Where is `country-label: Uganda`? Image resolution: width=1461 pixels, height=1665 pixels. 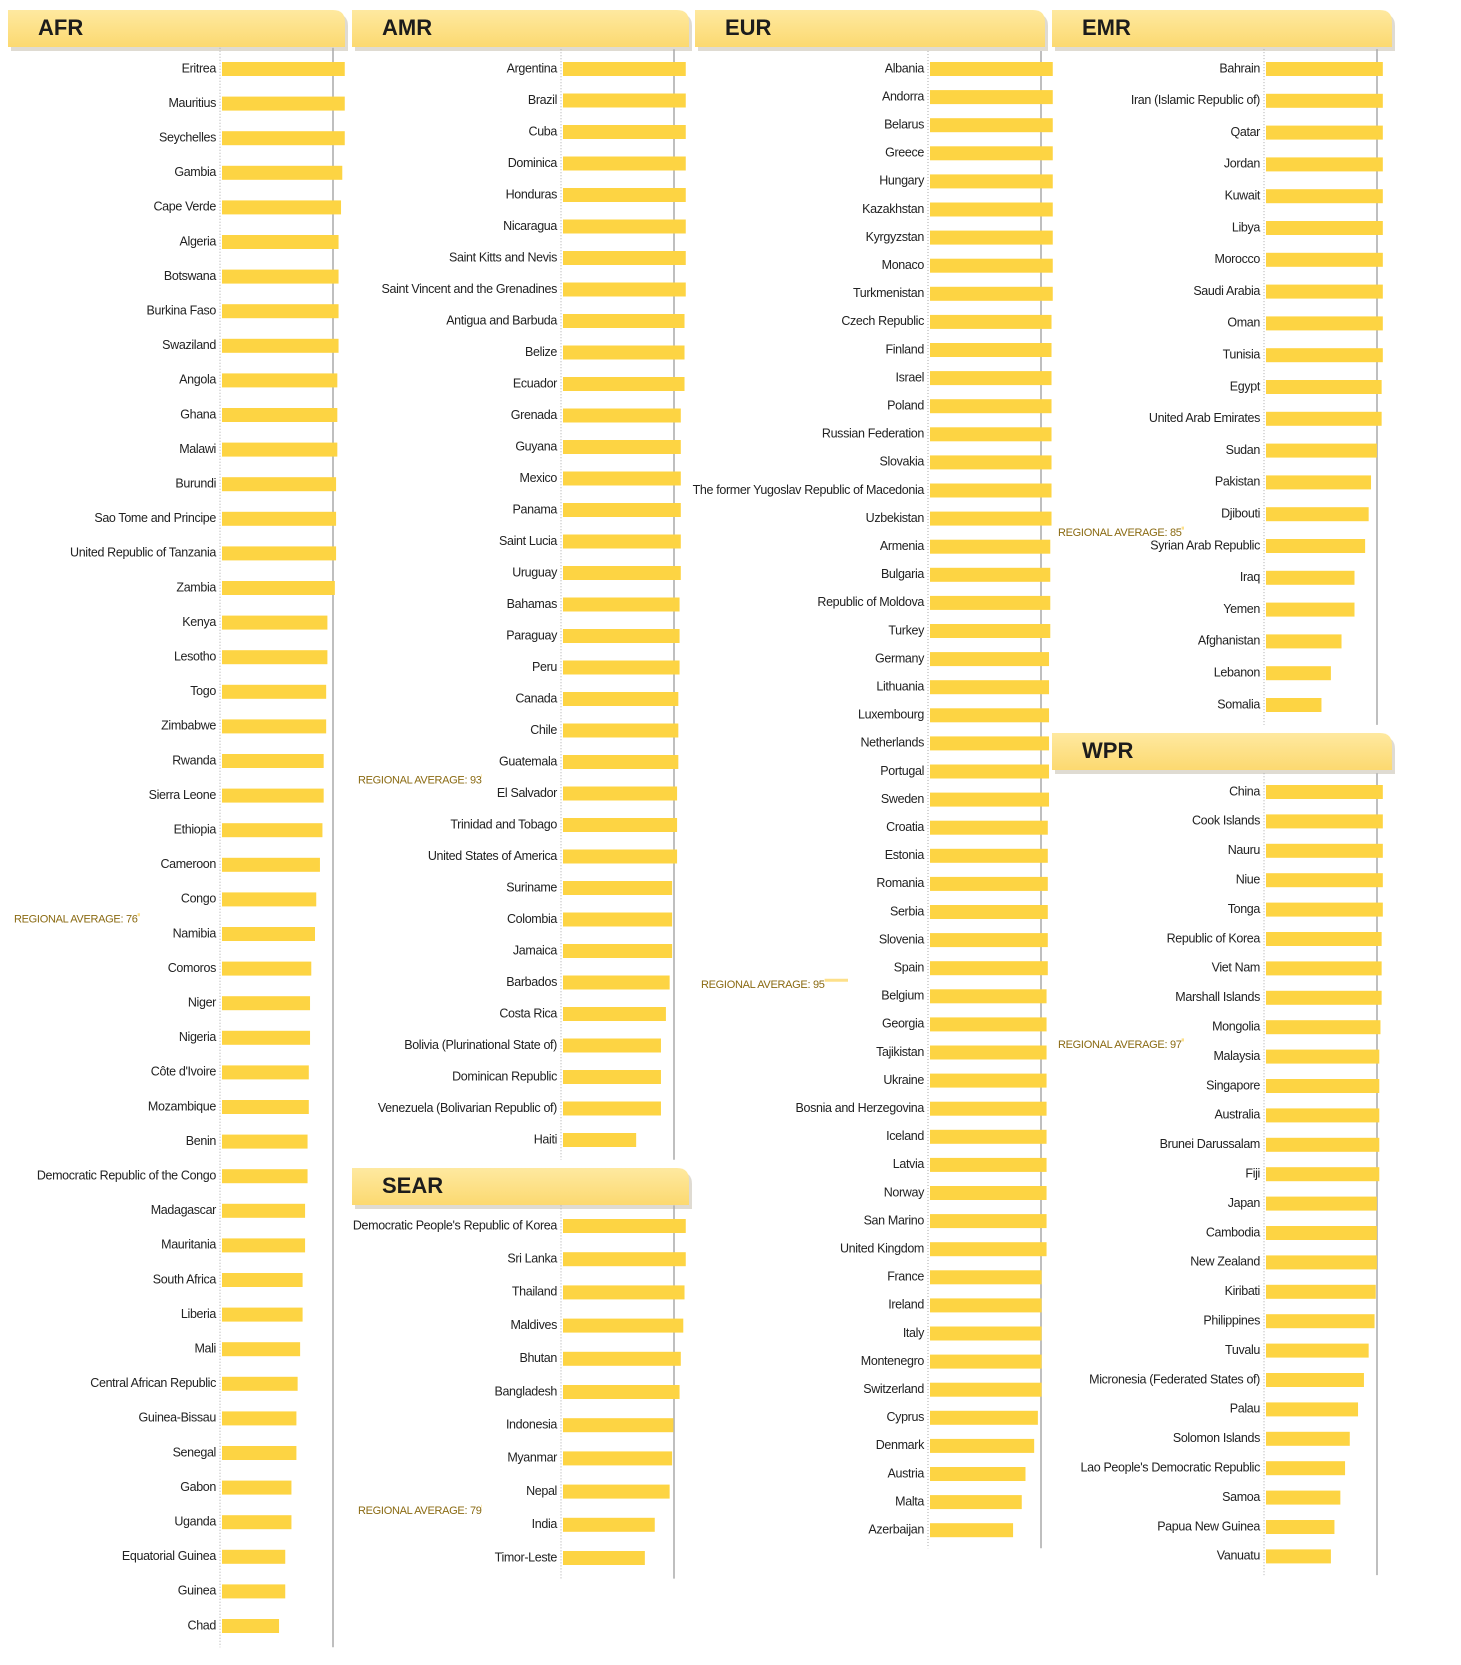
country-label: Uganda is located at coordinates (195, 1521).